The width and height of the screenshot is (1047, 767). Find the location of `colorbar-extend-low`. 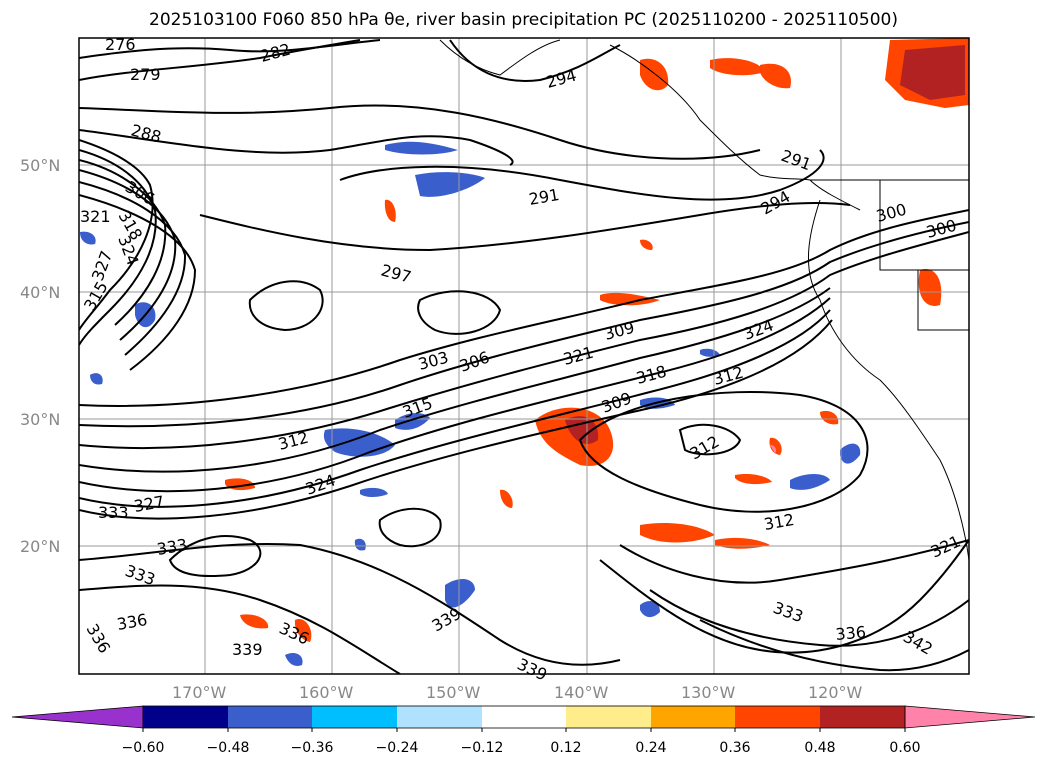

colorbar-extend-low is located at coordinates (77, 717).